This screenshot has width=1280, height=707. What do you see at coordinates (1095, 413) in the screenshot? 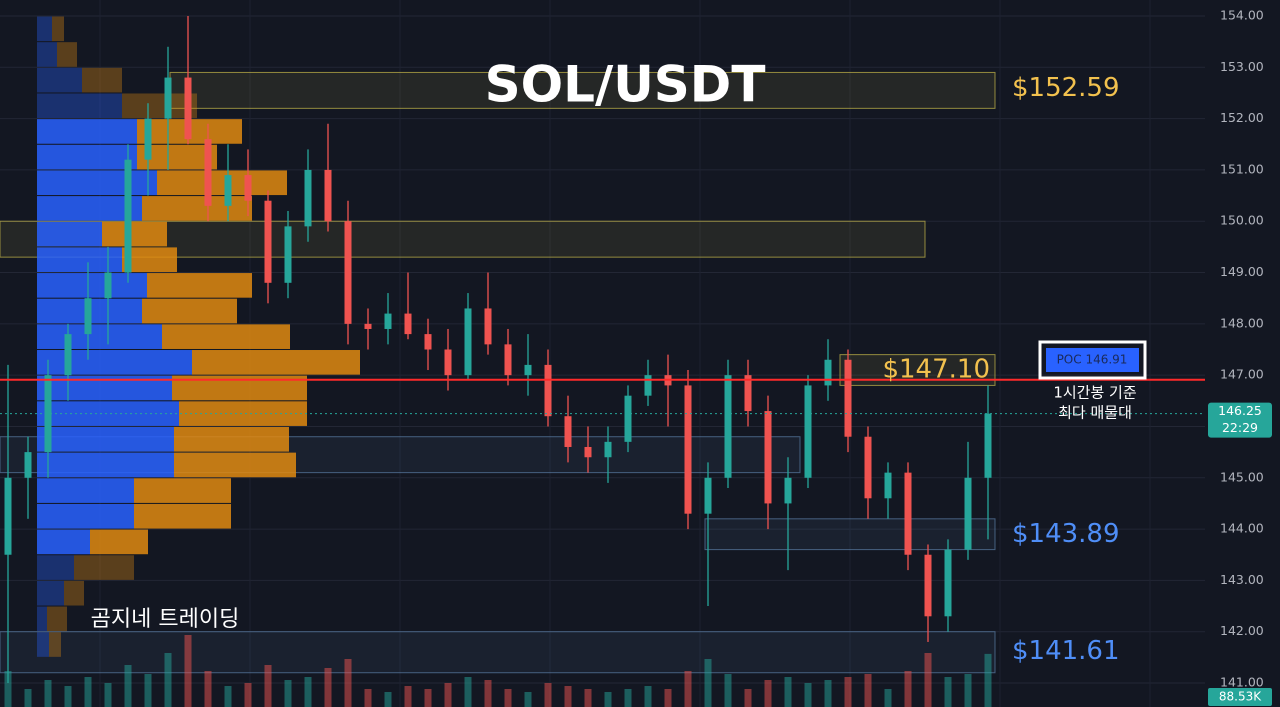
I see `annotation: 최다 매물대` at bounding box center [1095, 413].